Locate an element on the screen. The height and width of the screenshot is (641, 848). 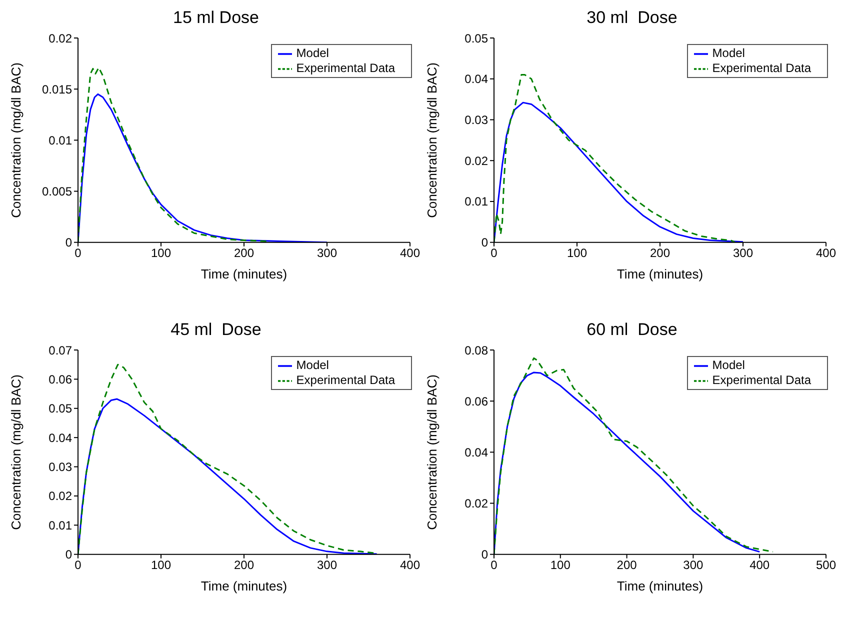
chart-title: 30 ml Dose is located at coordinates (632, 18).